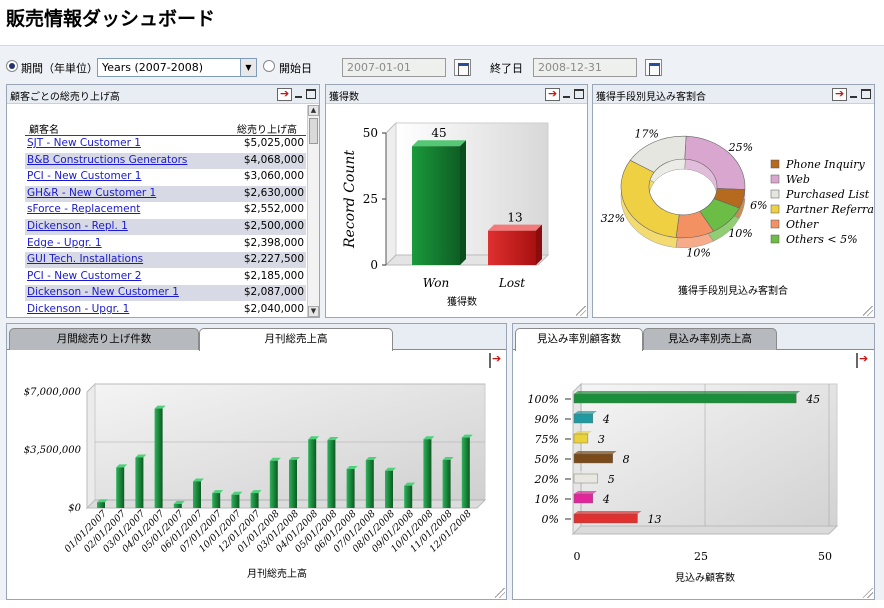  I want to click on tab-probability-count: 見込み率別顧客数, so click(579, 339).